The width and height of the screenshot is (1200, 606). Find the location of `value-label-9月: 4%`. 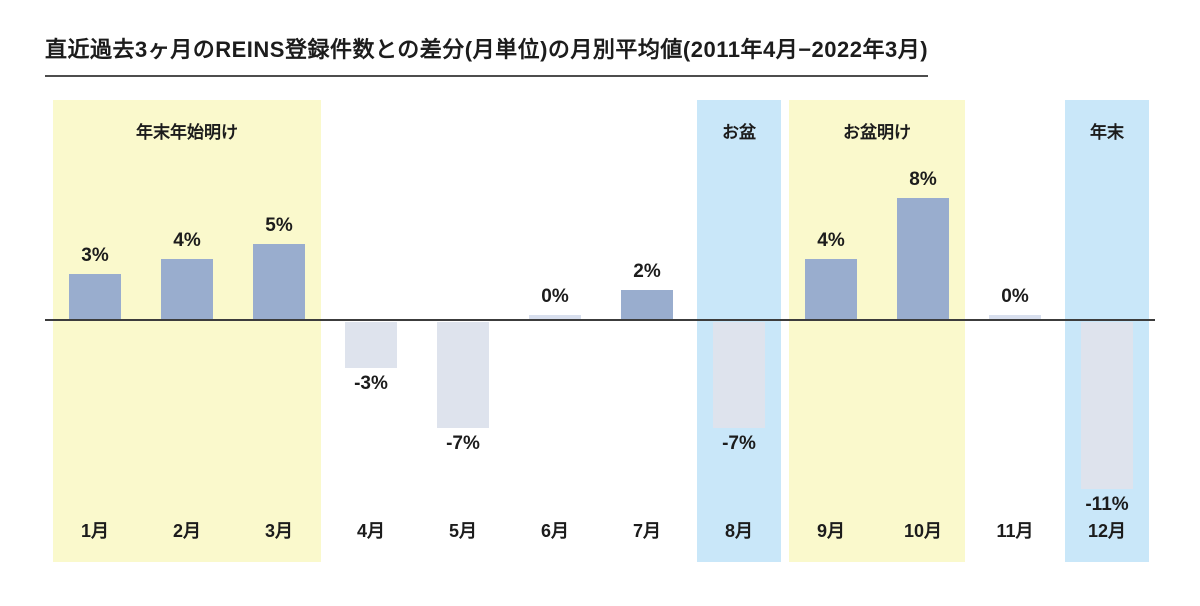

value-label-9月: 4% is located at coordinates (831, 240).